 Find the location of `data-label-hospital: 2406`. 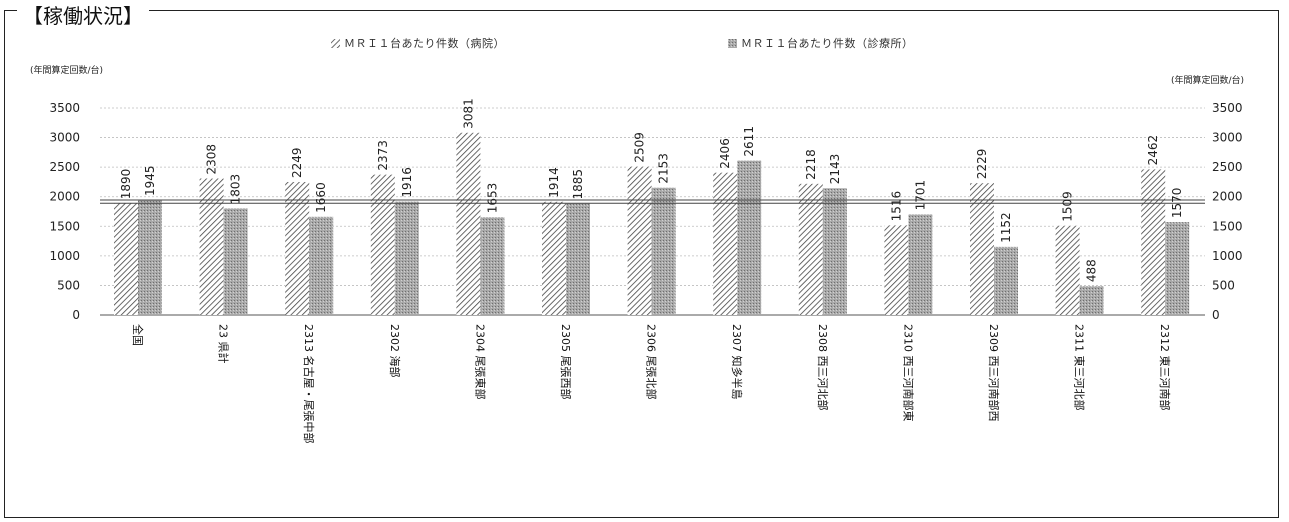

data-label-hospital: 2406 is located at coordinates (725, 153).